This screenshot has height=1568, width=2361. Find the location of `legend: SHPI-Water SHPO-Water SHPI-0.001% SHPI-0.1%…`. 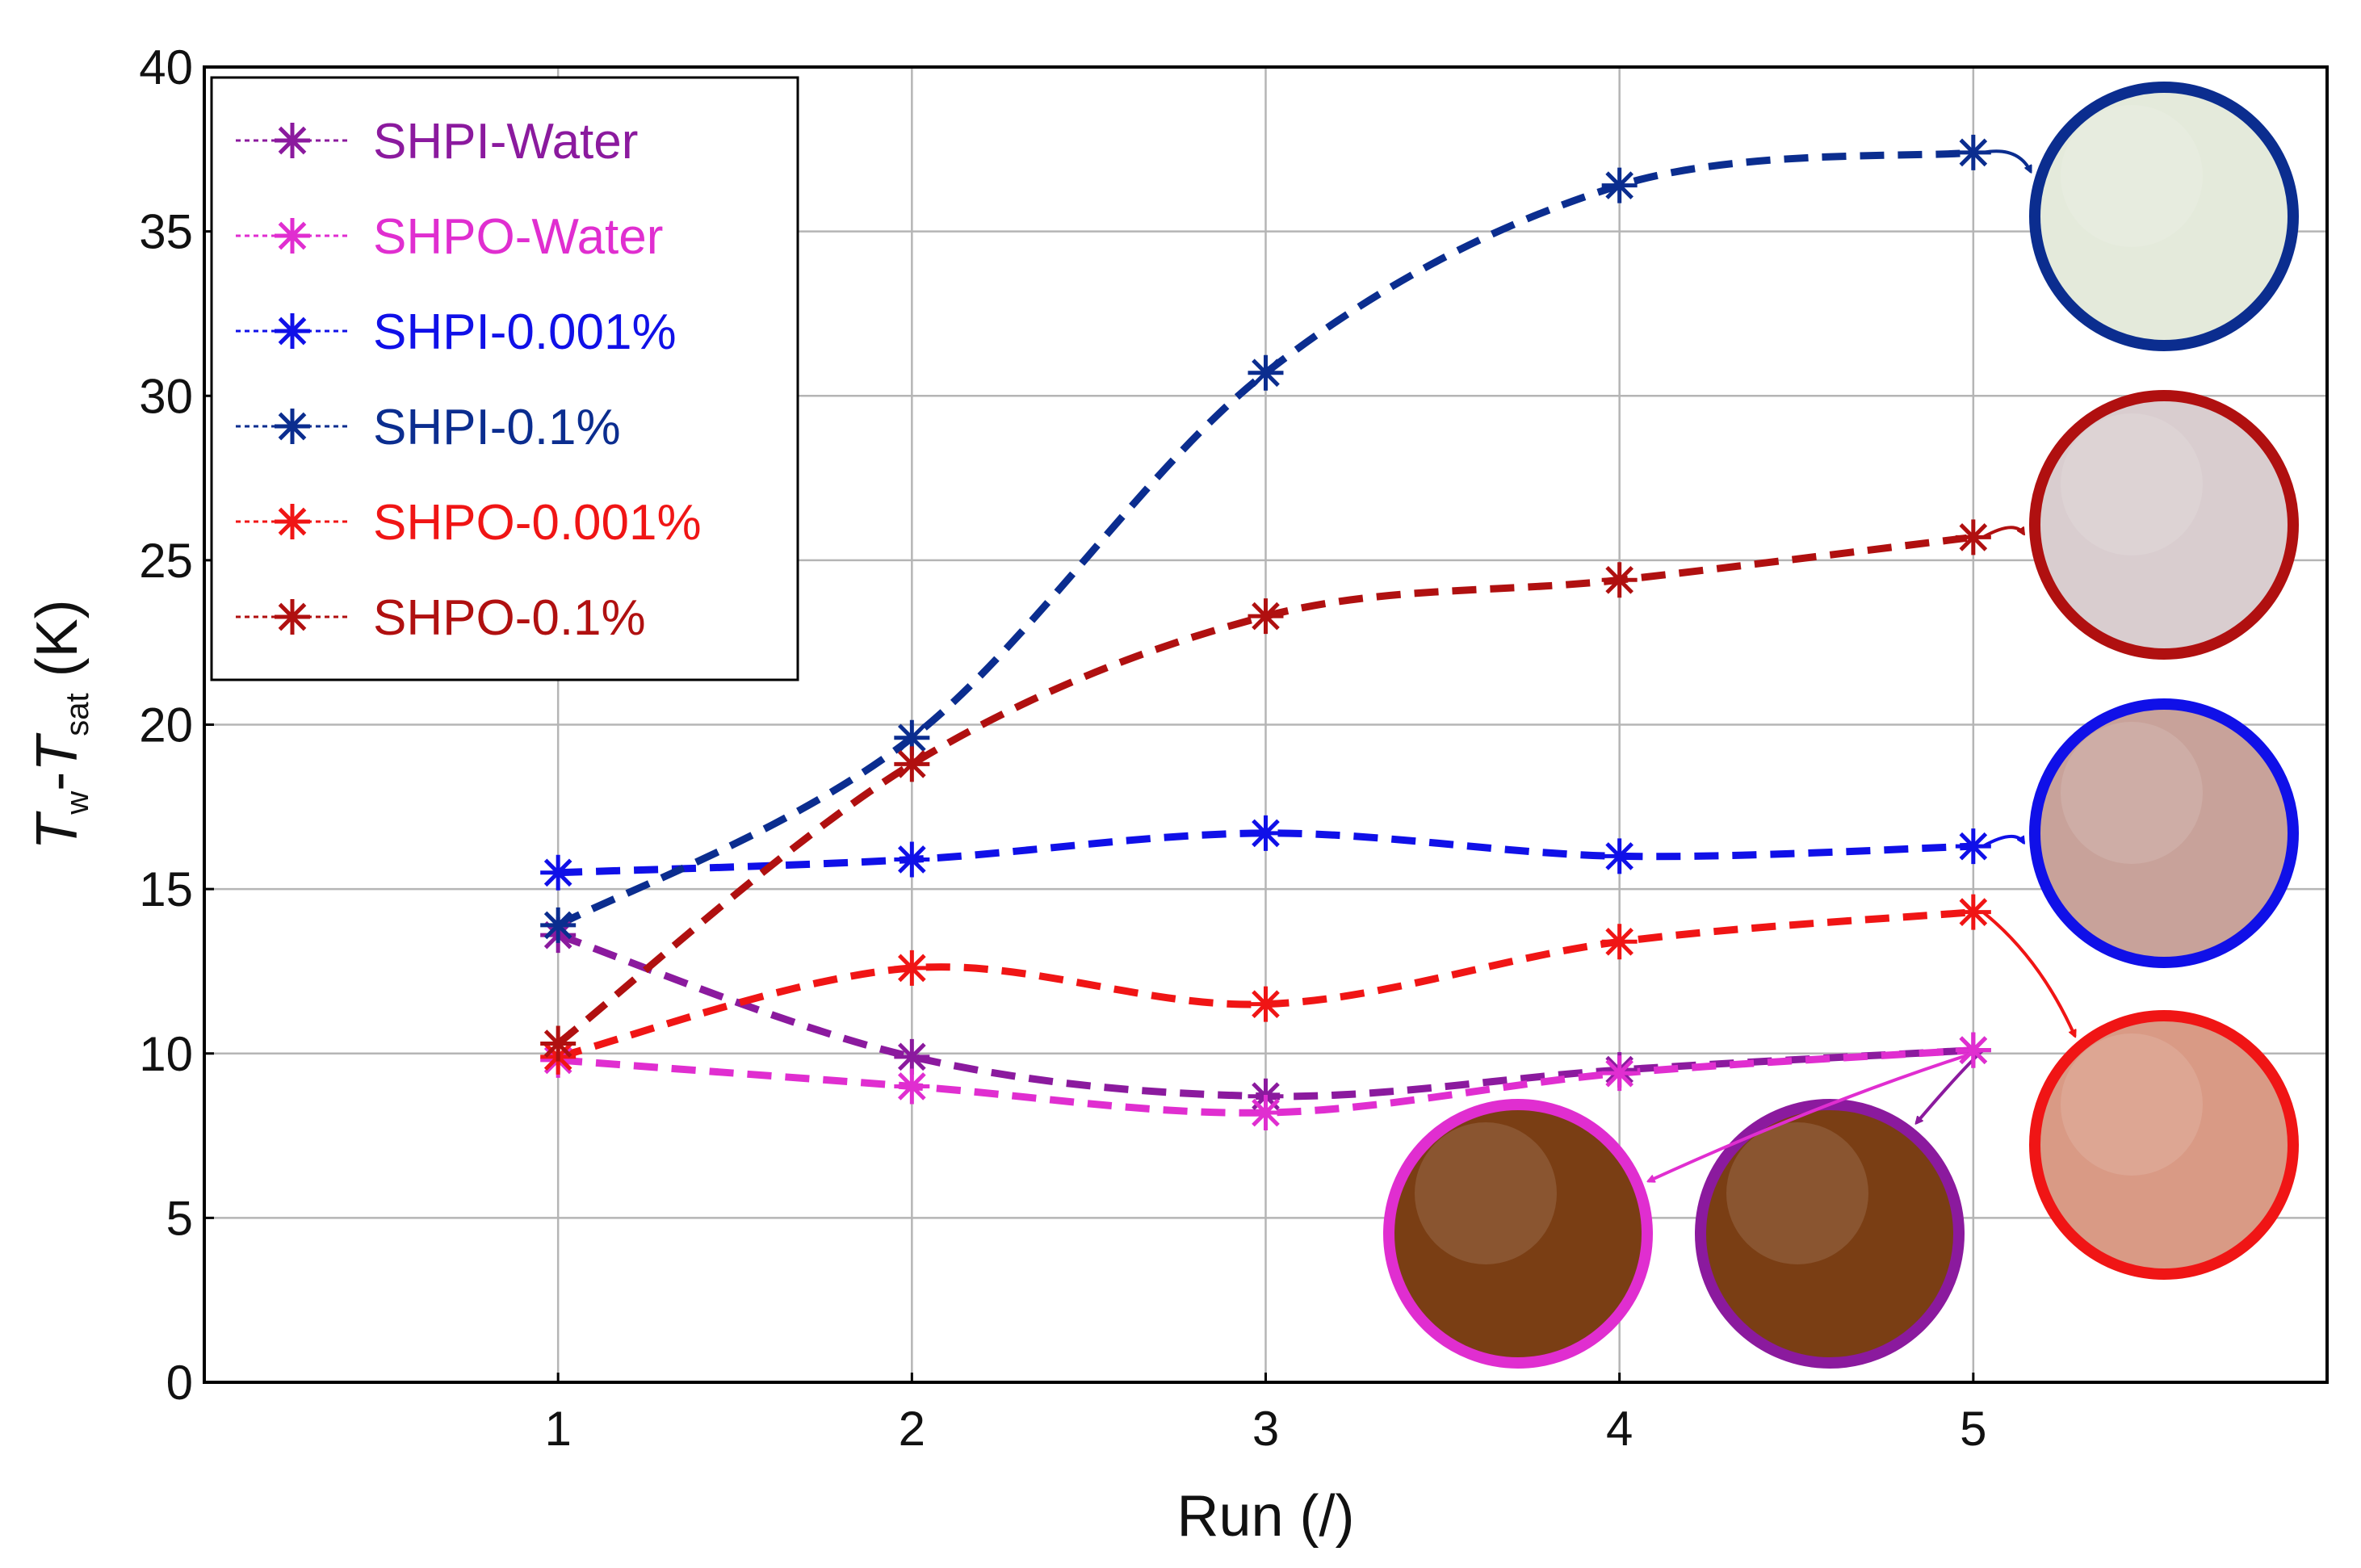

legend: SHPI-Water SHPO-Water SHPI-0.001% SHPI-0.1%… is located at coordinates (504, 378).